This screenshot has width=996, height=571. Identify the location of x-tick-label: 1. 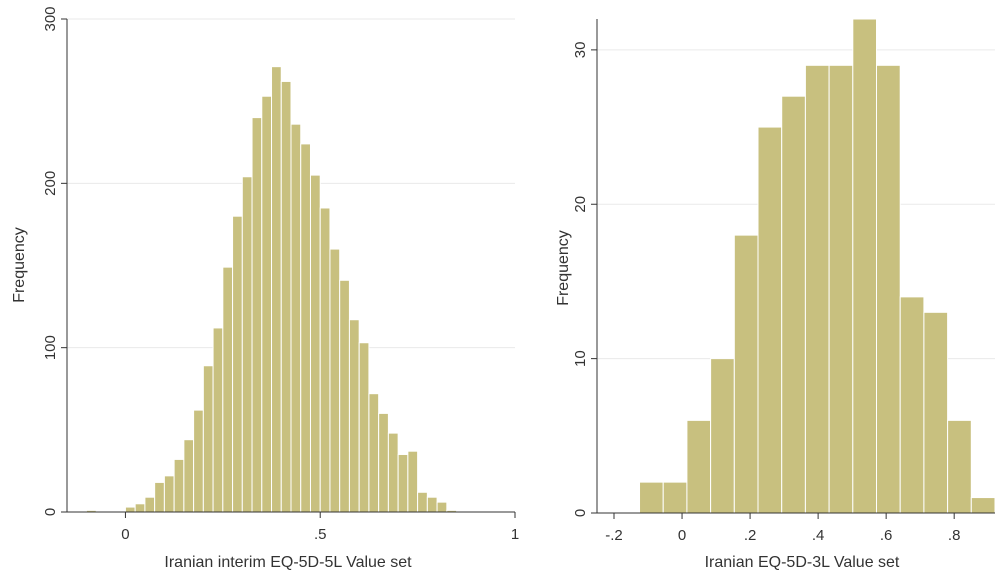
(515, 534).